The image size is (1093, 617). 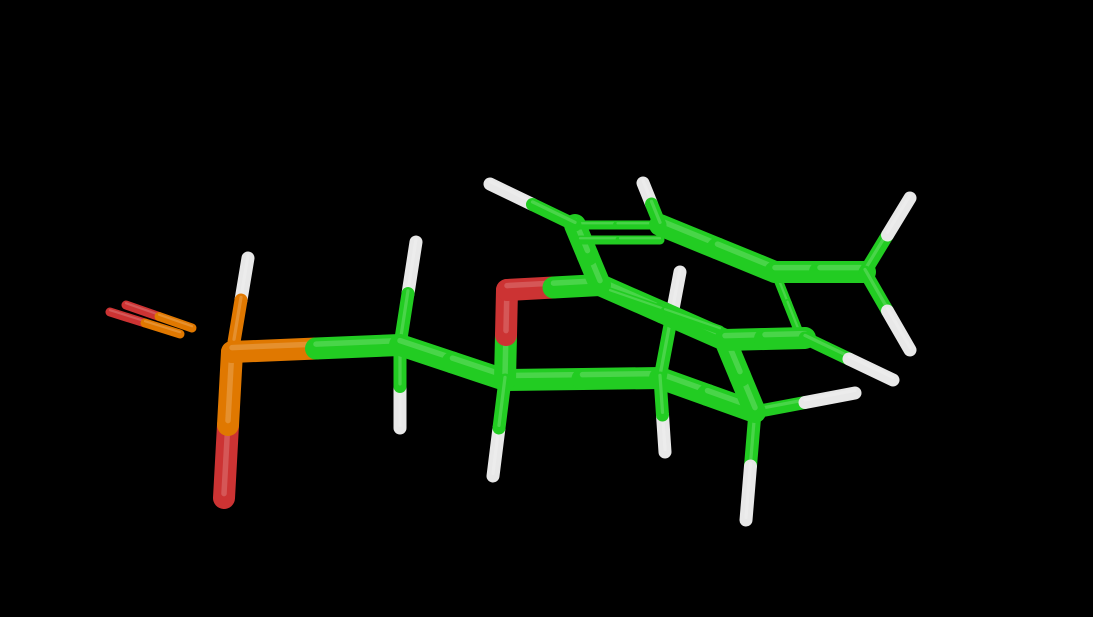 I want to click on bond-p-c-half-1-highlight, so click(x=274, y=346).